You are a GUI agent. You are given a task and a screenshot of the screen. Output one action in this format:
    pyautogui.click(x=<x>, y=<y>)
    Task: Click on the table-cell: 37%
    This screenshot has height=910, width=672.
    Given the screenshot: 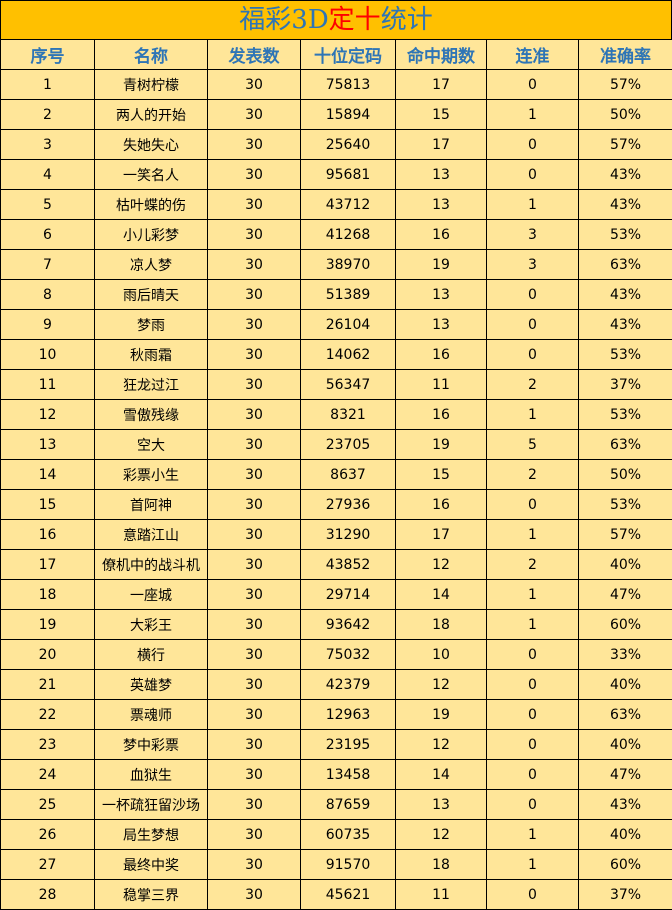 What is the action you would take?
    pyautogui.click(x=625, y=895)
    